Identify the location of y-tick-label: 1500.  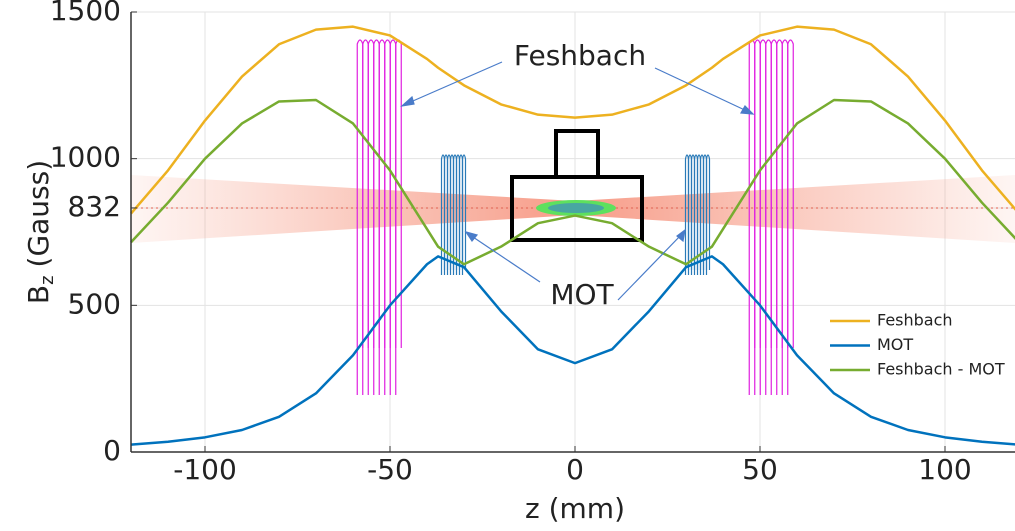
(85, 13).